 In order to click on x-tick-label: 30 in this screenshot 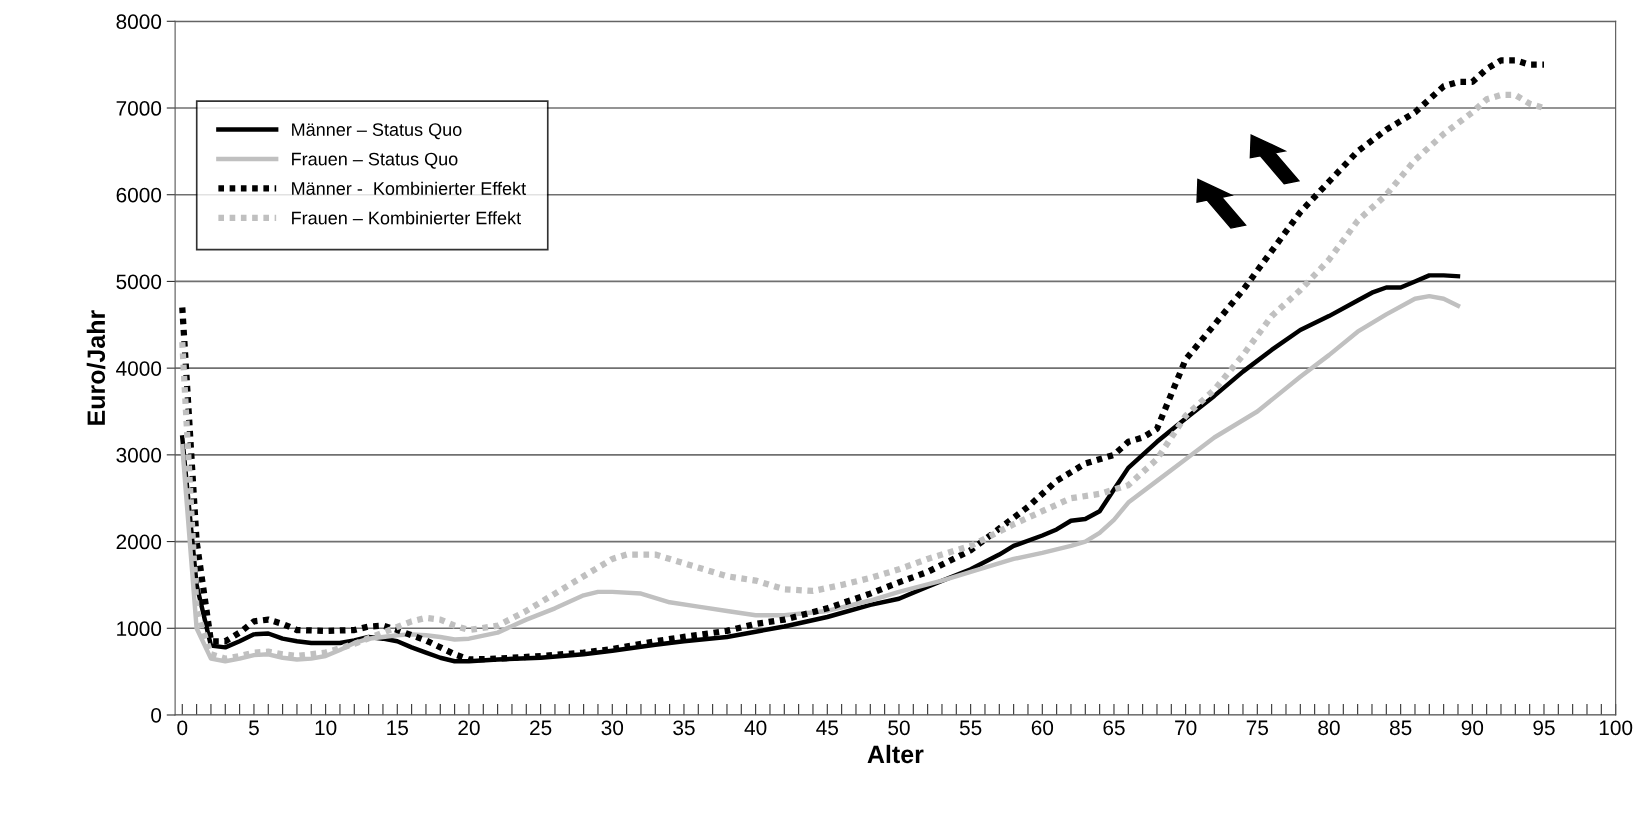, I will do `click(612, 728)`.